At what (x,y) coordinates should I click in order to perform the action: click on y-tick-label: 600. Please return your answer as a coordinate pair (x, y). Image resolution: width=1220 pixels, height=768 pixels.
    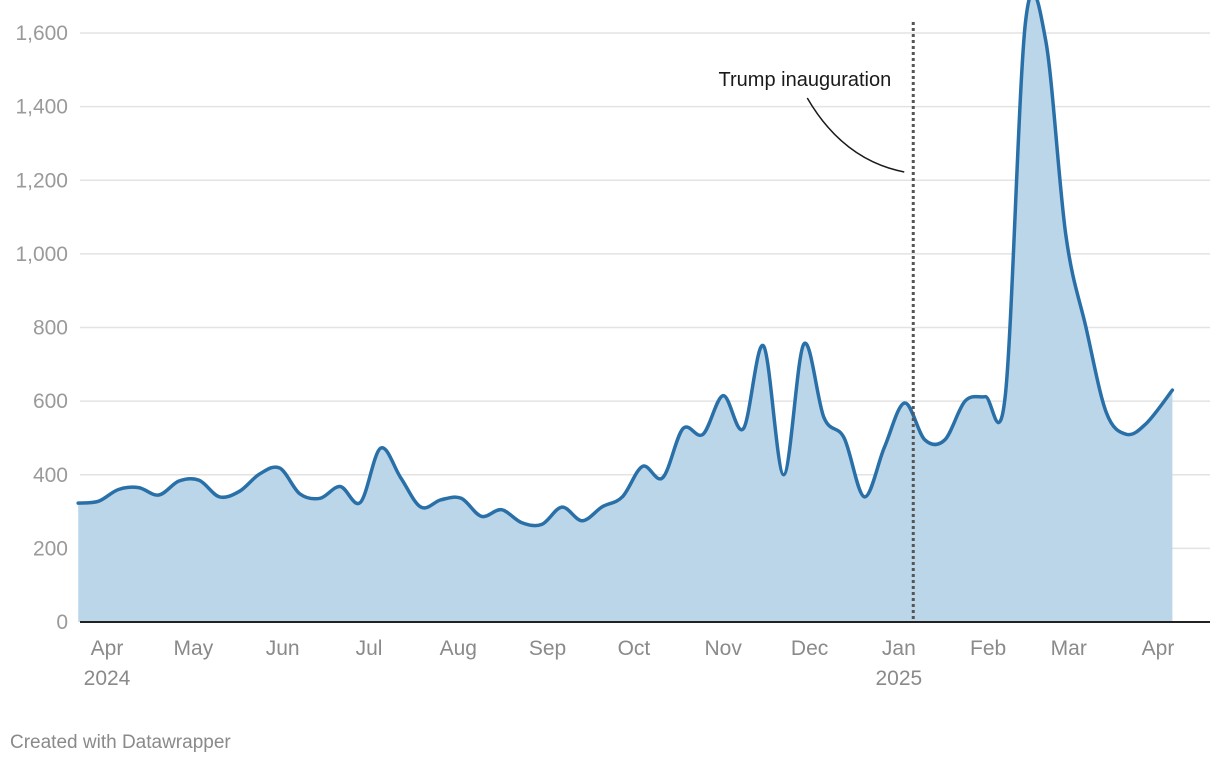
    Looking at the image, I should click on (50, 401).